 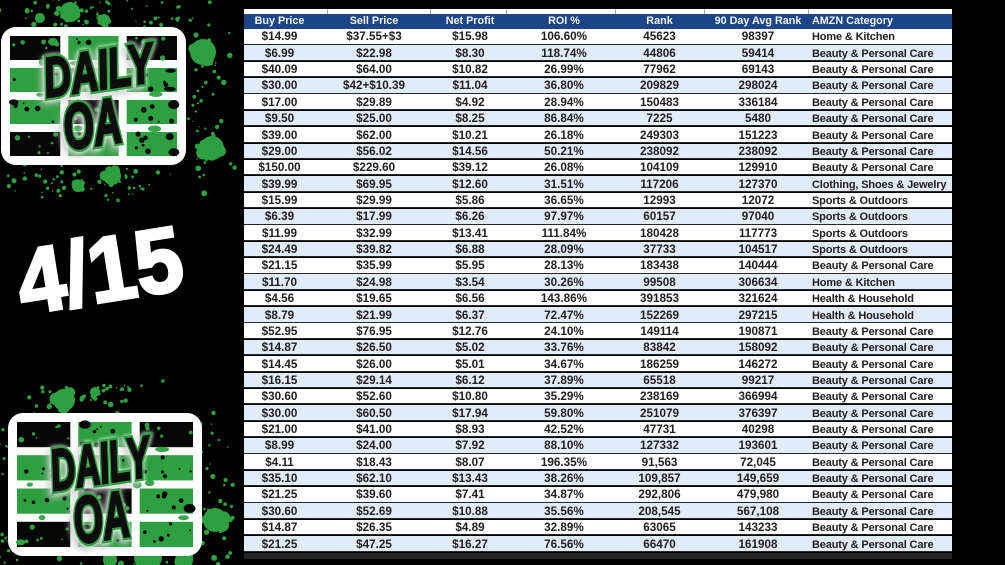 What do you see at coordinates (102, 464) in the screenshot?
I see `svg-text: DAILY` at bounding box center [102, 464].